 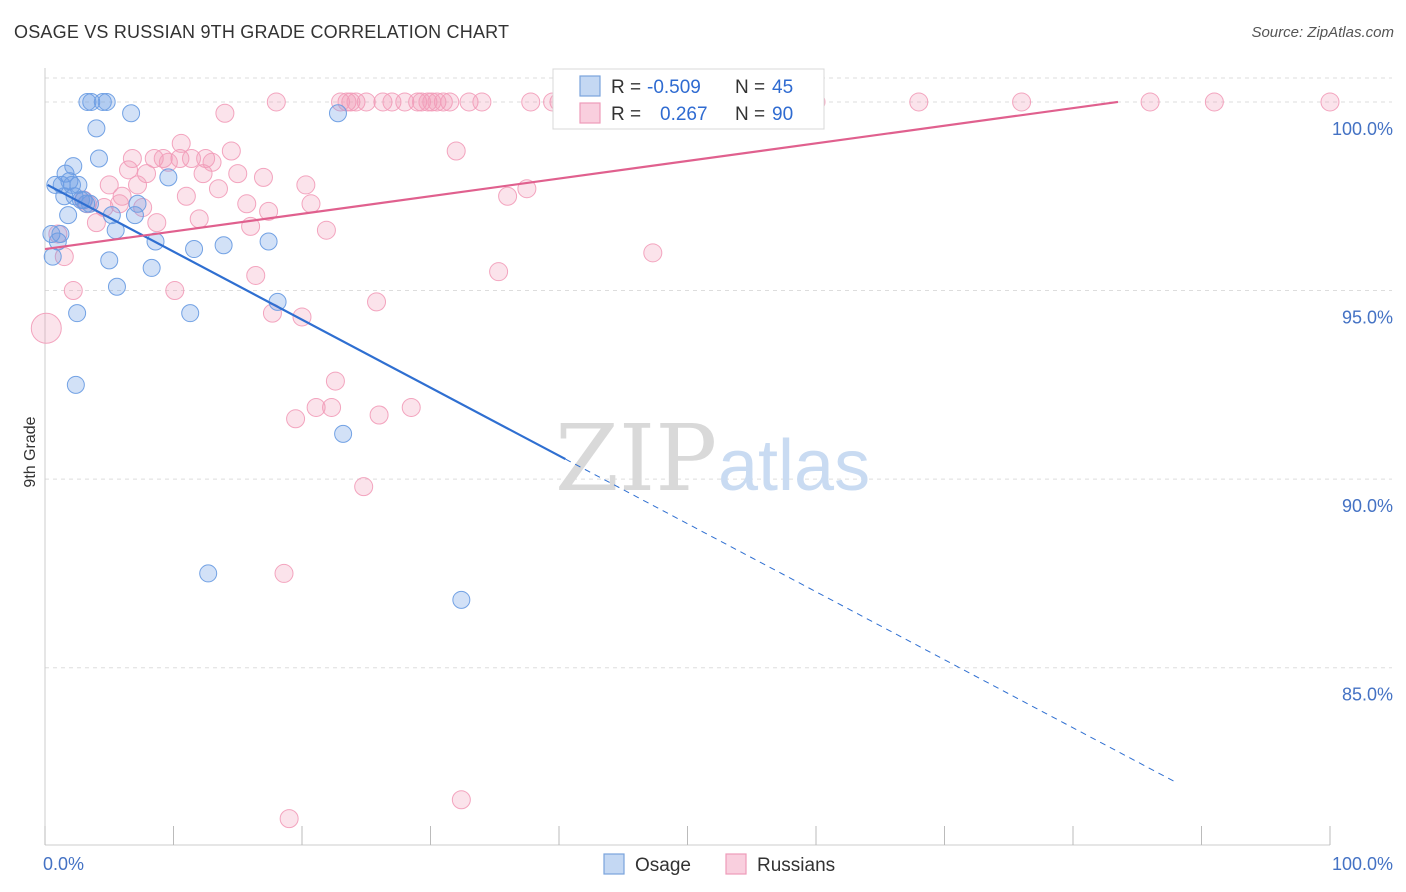 I want to click on osage-trend-line, so click(x=306, y=322).